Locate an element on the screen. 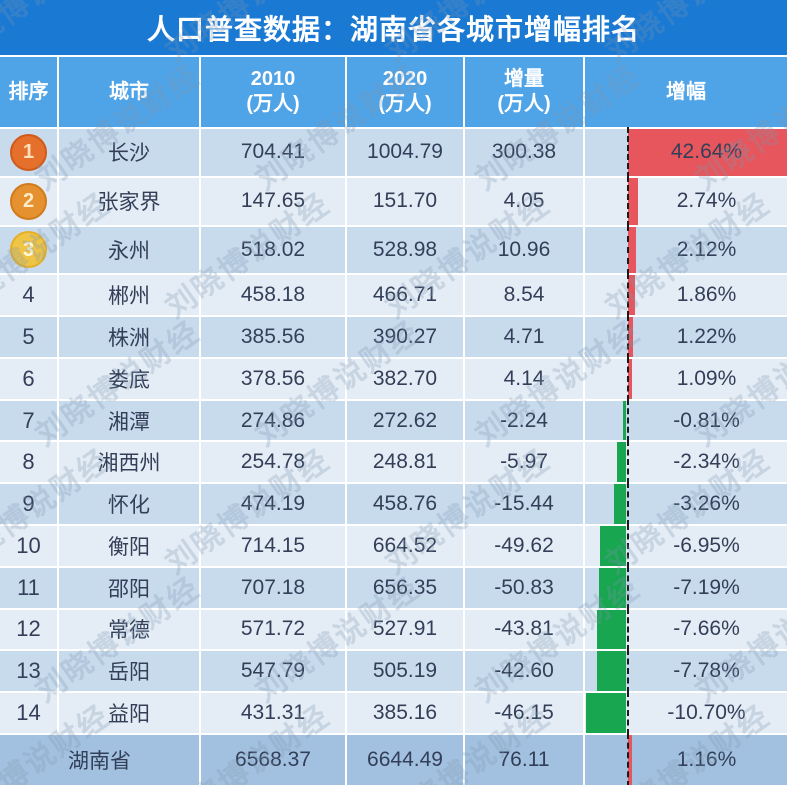 The width and height of the screenshot is (787, 785). rank-number: 11 is located at coordinates (28, 587).